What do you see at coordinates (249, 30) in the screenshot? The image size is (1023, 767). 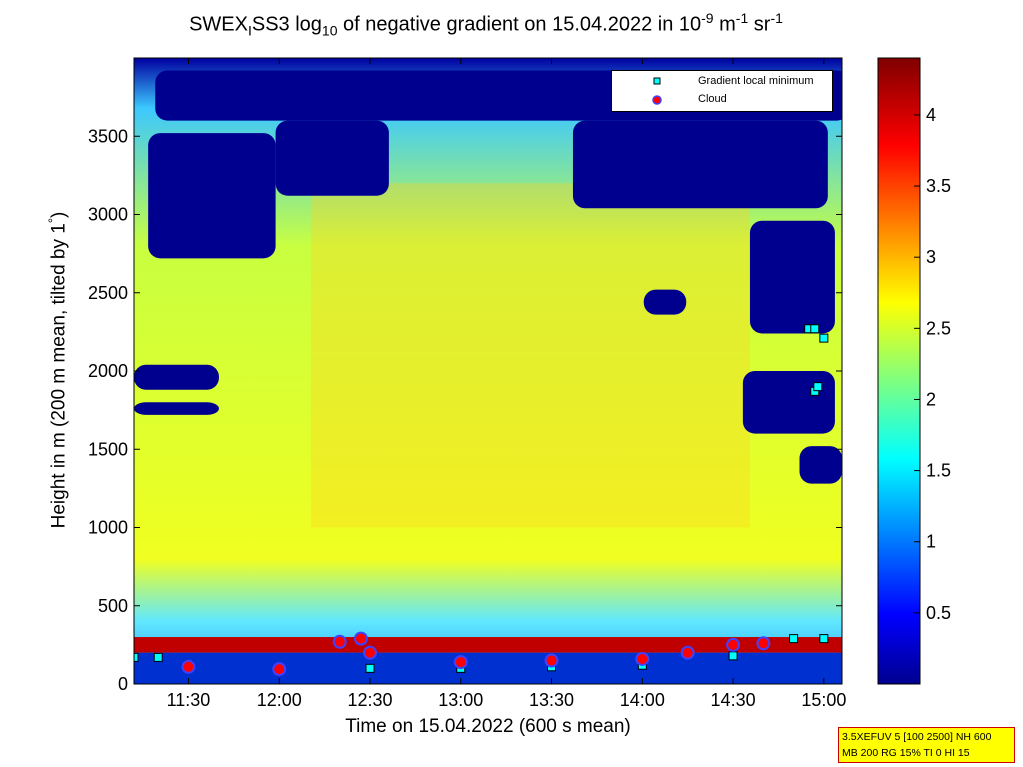 I see `title-sub1: I` at bounding box center [249, 30].